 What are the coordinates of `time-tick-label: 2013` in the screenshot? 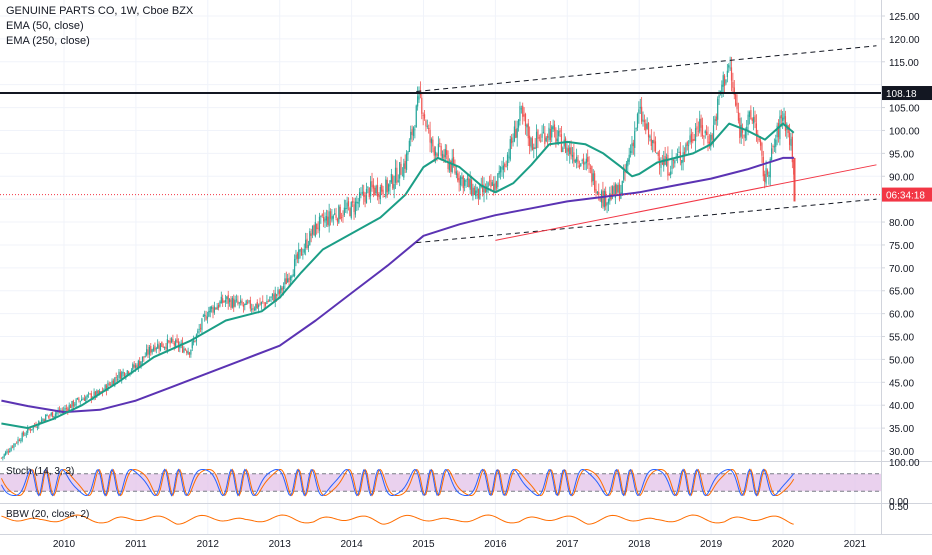 It's located at (280, 544).